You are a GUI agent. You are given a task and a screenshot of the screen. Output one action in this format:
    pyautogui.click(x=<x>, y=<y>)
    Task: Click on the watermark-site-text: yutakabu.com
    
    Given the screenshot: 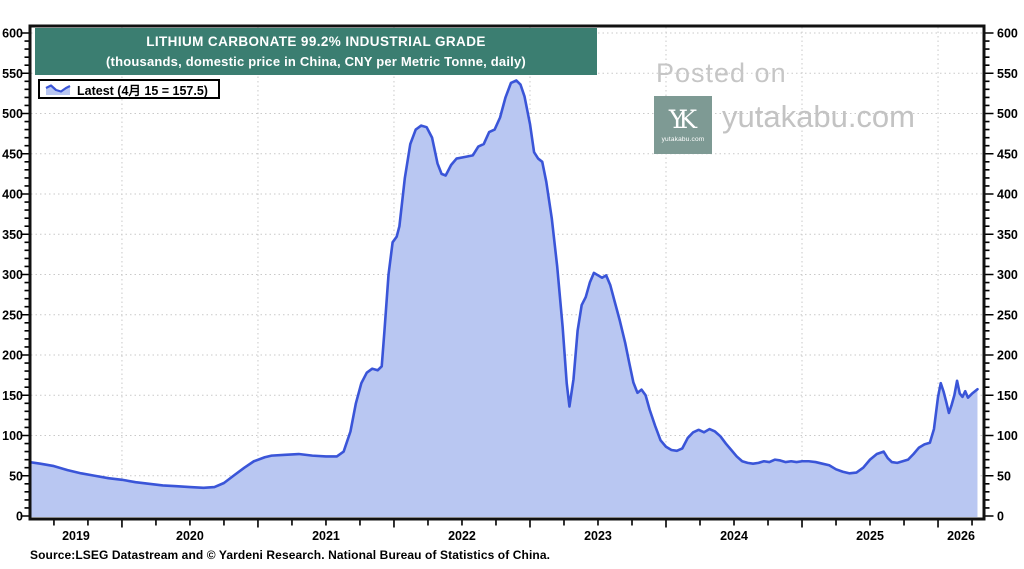 What is the action you would take?
    pyautogui.click(x=818, y=116)
    